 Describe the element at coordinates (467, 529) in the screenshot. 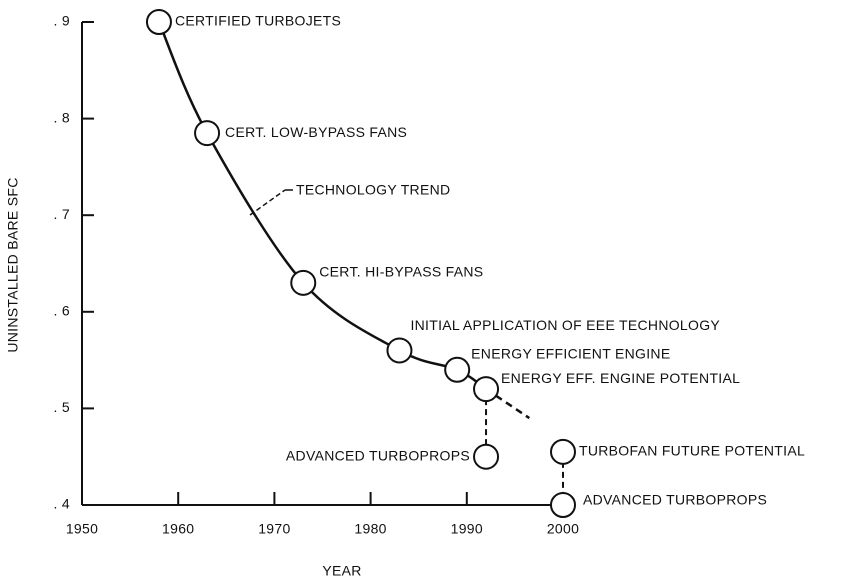

I see `x-tick-label: 1990` at that location.